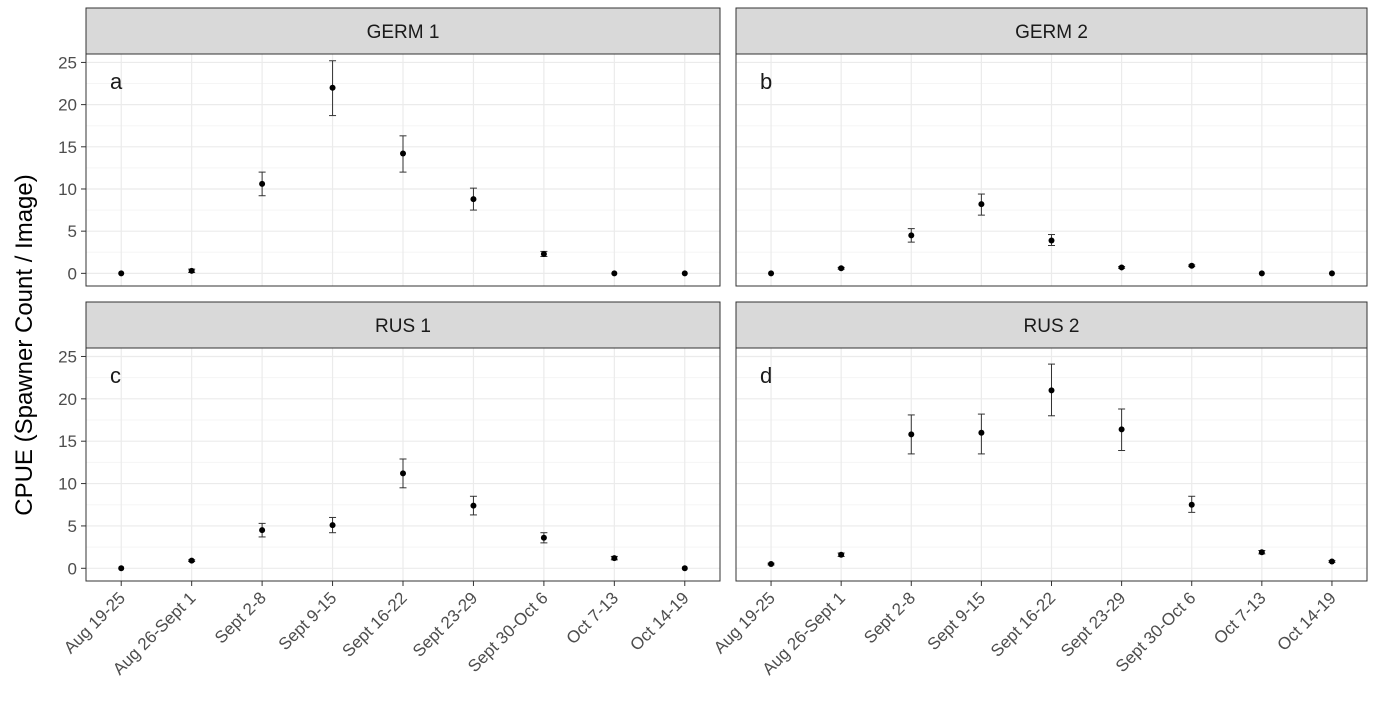  I want to click on y-axis-label: CPUE (Spawner Count / Image), so click(24, 344).